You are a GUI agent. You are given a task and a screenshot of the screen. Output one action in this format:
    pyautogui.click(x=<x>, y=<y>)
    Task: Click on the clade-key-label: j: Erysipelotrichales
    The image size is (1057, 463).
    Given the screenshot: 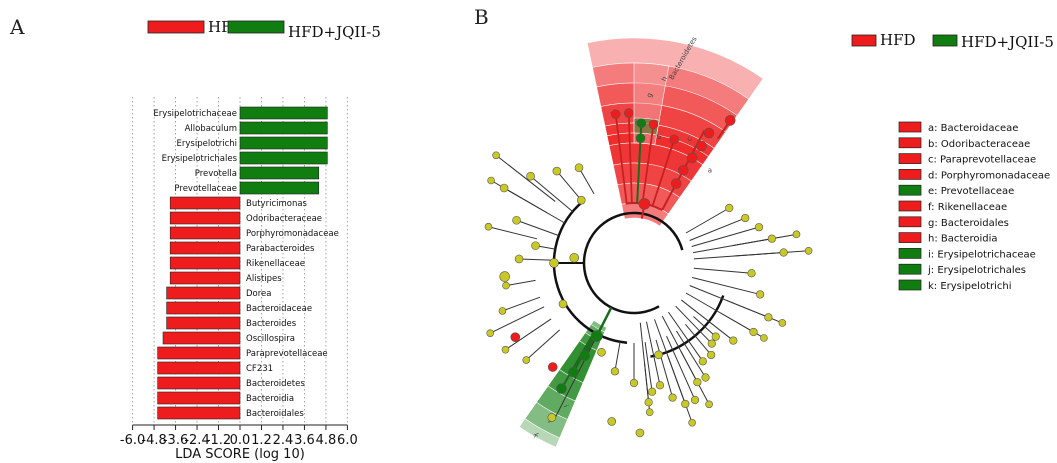 What is the action you would take?
    pyautogui.click(x=976, y=270)
    